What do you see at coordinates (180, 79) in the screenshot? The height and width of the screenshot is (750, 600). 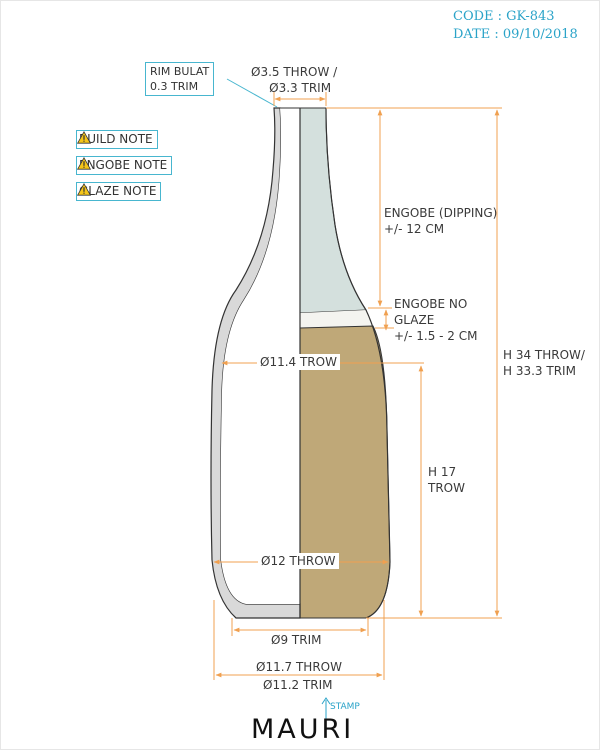 I see `rim-callout: RIM BULAT 0.3 TRIM` at bounding box center [180, 79].